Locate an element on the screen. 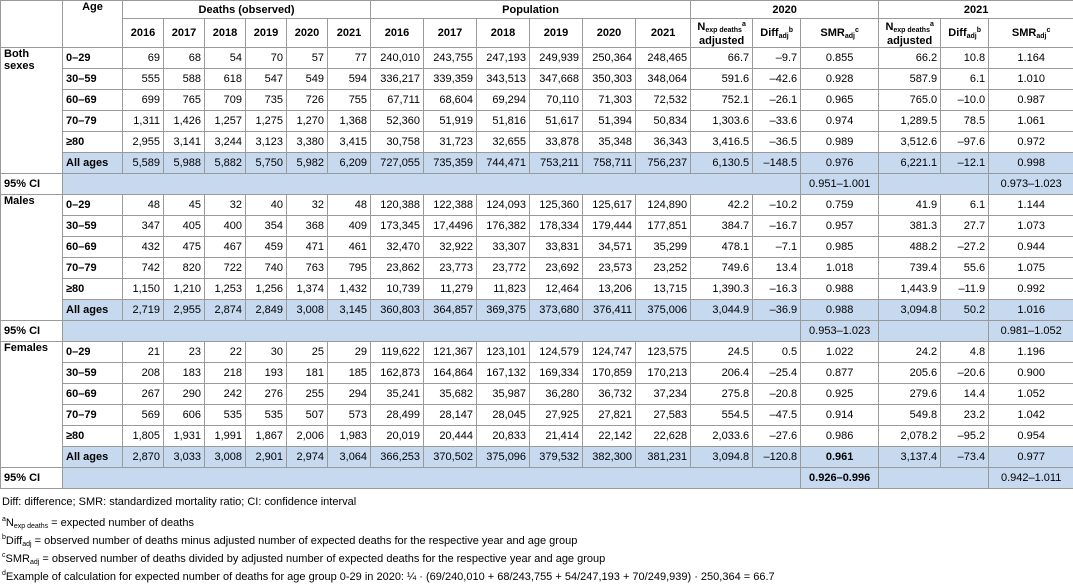 Image resolution: width=1073 pixels, height=586 pixels. group-label: Females is located at coordinates (32, 405).